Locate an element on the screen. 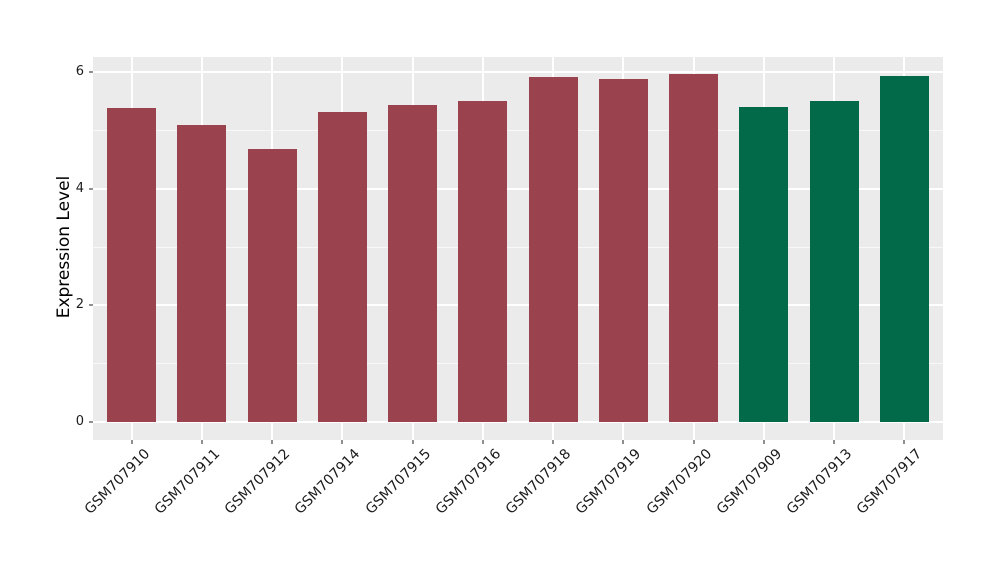 This screenshot has width=1000, height=580. x-tick-label-GSM707917: GSM707917 is located at coordinates (890, 482).